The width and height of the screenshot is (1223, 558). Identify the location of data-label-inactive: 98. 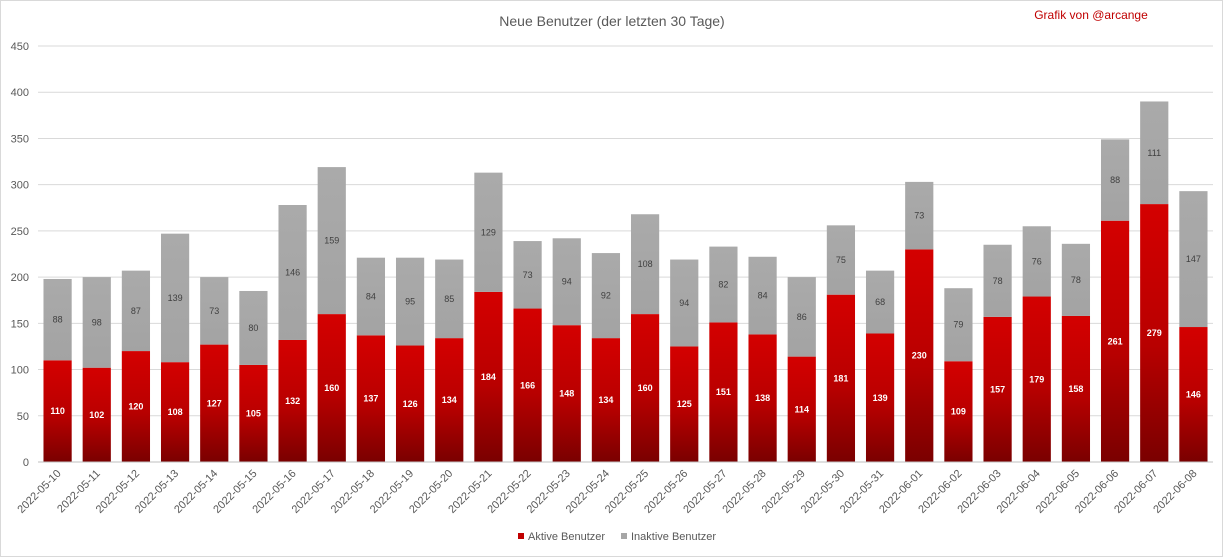
(97, 322).